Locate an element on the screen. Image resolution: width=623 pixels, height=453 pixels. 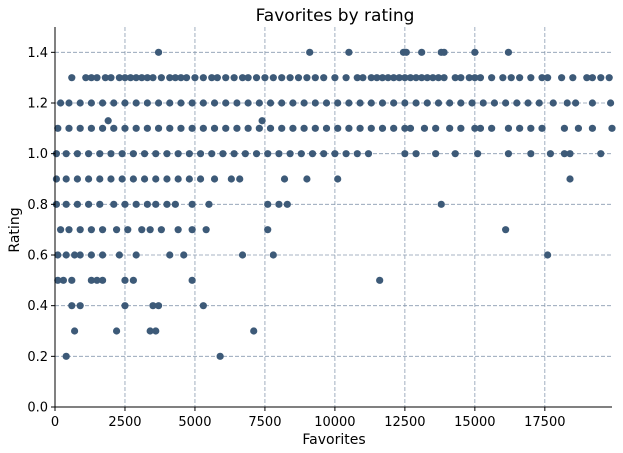
y-tick-label: 0.4 is located at coordinates (37, 306).